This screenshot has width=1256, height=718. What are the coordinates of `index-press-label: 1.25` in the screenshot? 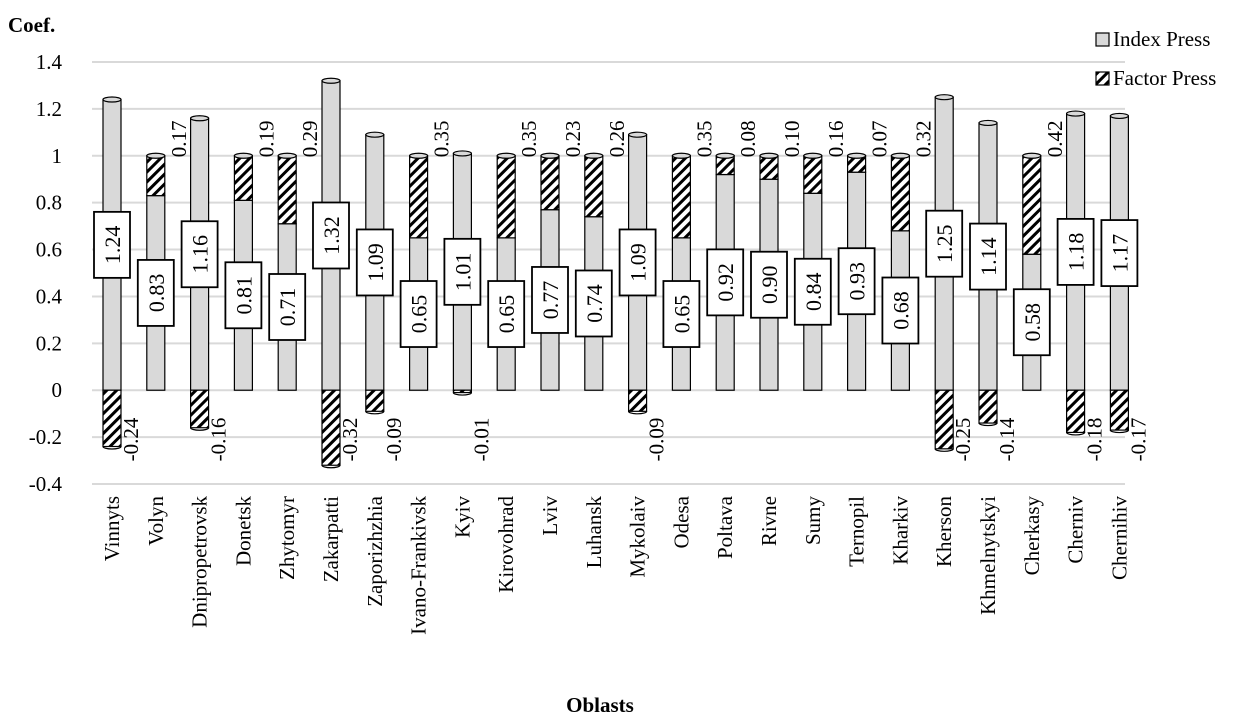 It's located at (944, 243).